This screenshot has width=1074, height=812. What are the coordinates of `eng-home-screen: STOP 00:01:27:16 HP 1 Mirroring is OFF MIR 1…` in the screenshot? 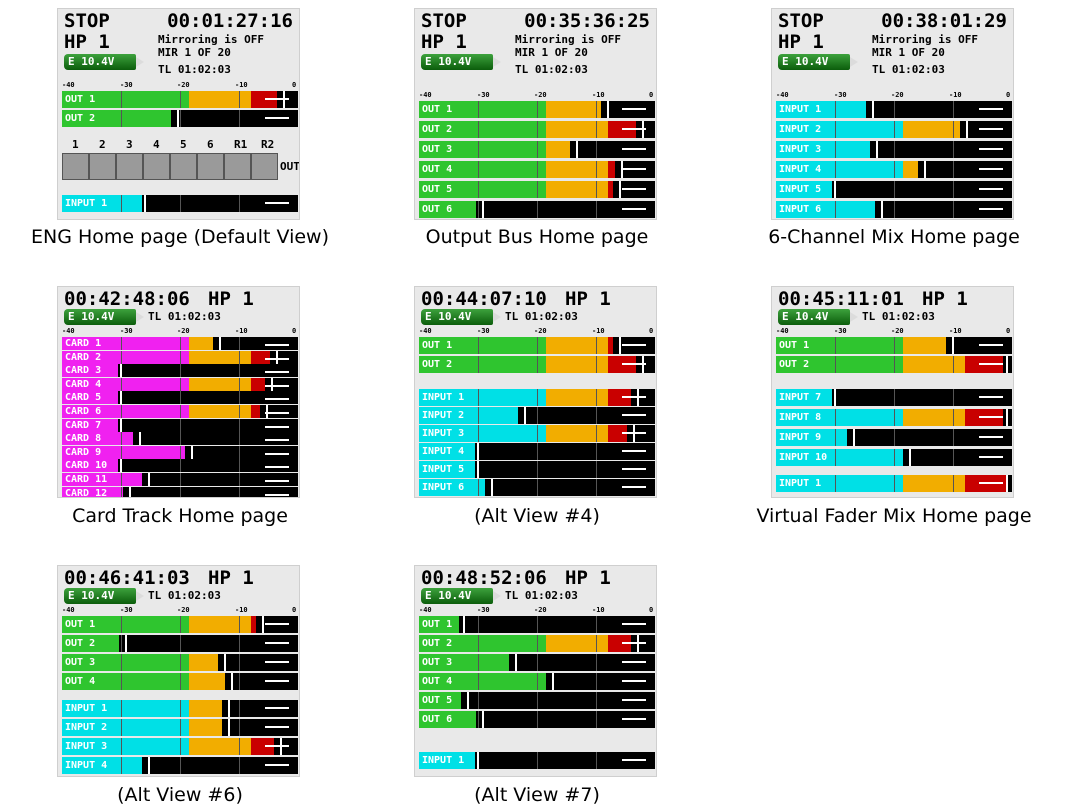 It's located at (178, 114).